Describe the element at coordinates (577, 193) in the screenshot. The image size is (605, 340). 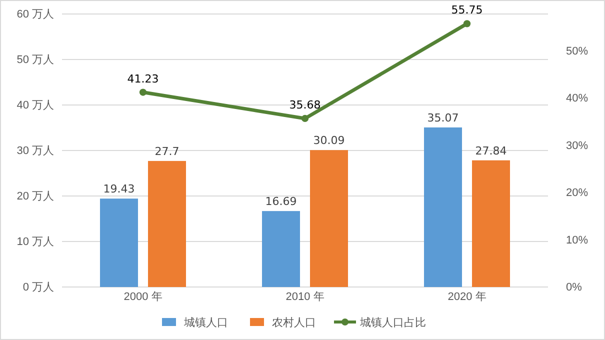
I see `y2-tick-label: 20%` at that location.